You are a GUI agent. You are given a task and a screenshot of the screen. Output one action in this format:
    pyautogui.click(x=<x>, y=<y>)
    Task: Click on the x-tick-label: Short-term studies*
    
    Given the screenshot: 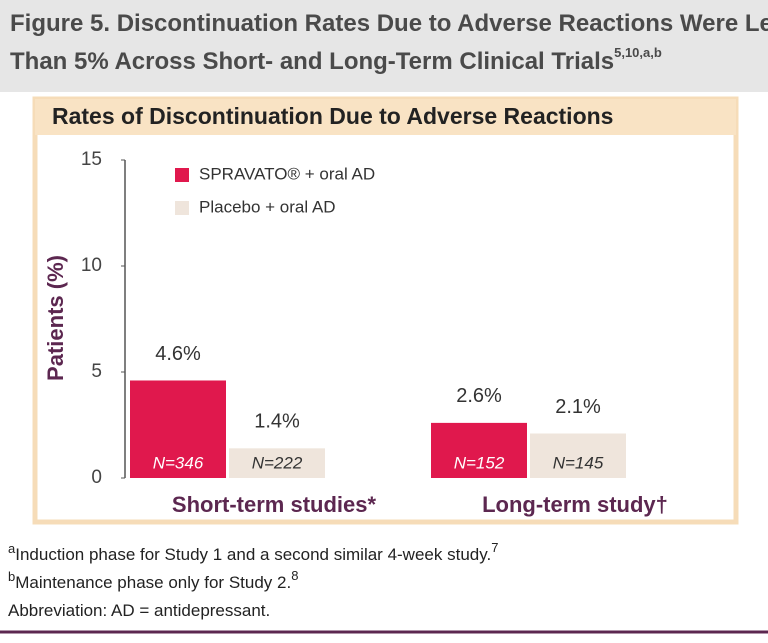 What is the action you would take?
    pyautogui.click(x=274, y=504)
    